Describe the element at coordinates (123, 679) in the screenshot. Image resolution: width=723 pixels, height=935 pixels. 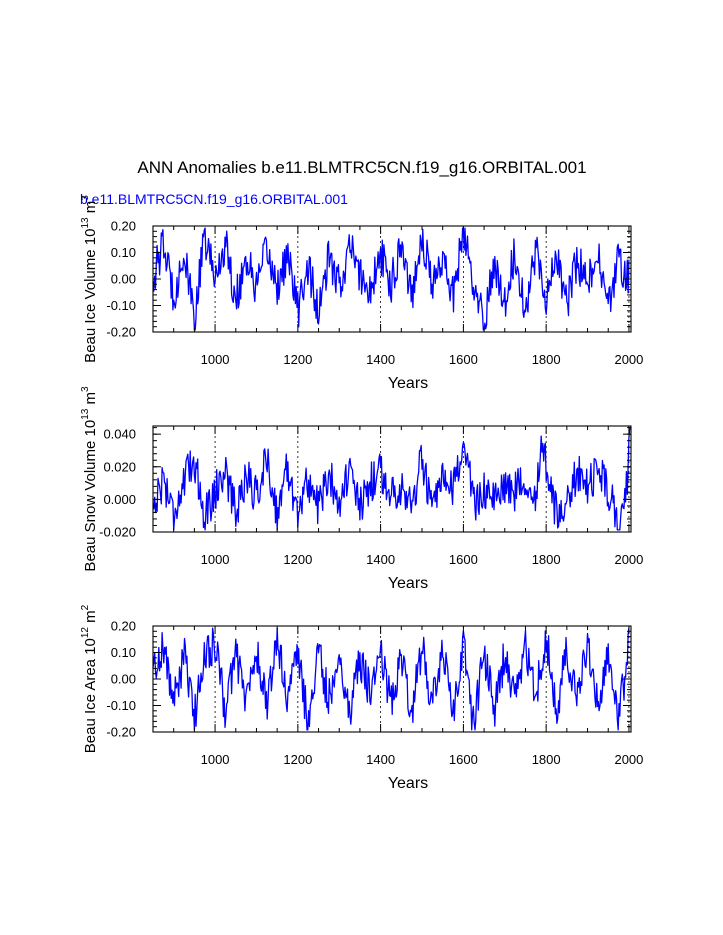
I see `ice-area-ytick-label: 0.00` at that location.